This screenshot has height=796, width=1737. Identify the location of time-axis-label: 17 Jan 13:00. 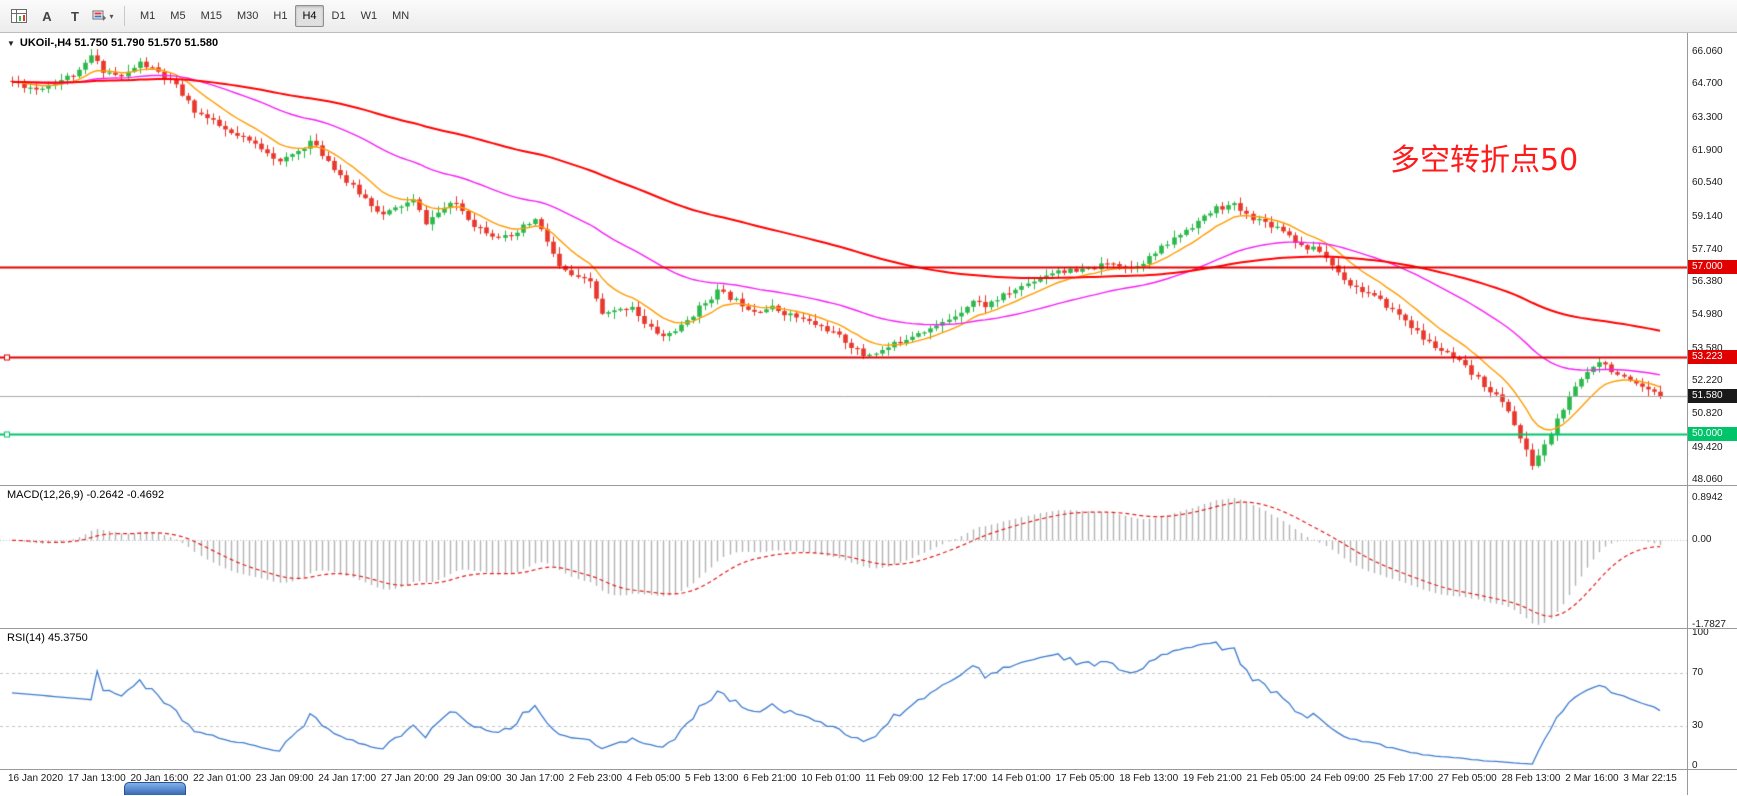
(96, 778).